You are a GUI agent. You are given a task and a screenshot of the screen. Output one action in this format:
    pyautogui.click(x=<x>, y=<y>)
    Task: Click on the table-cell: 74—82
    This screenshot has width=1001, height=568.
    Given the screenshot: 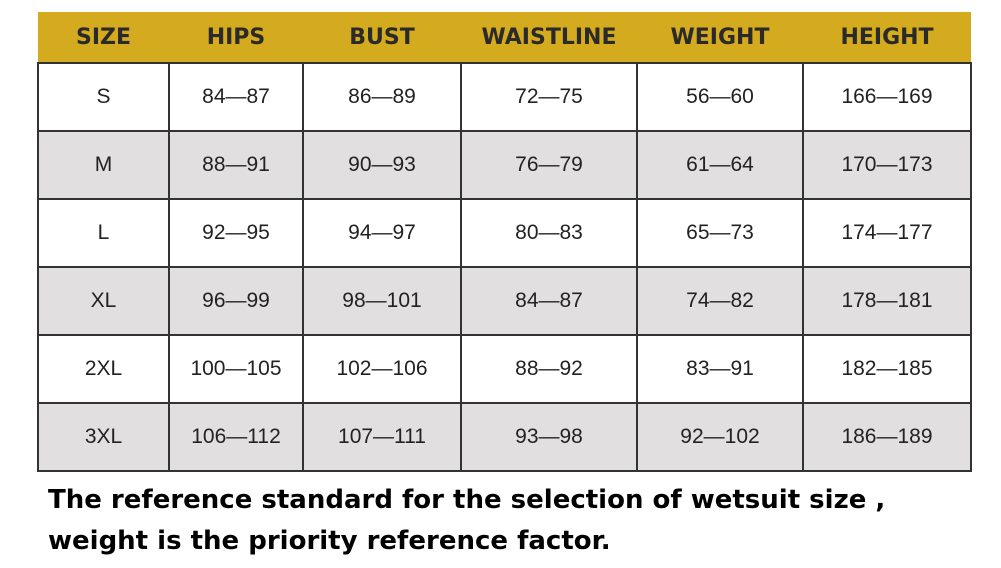 What is the action you would take?
    pyautogui.click(x=720, y=301)
    